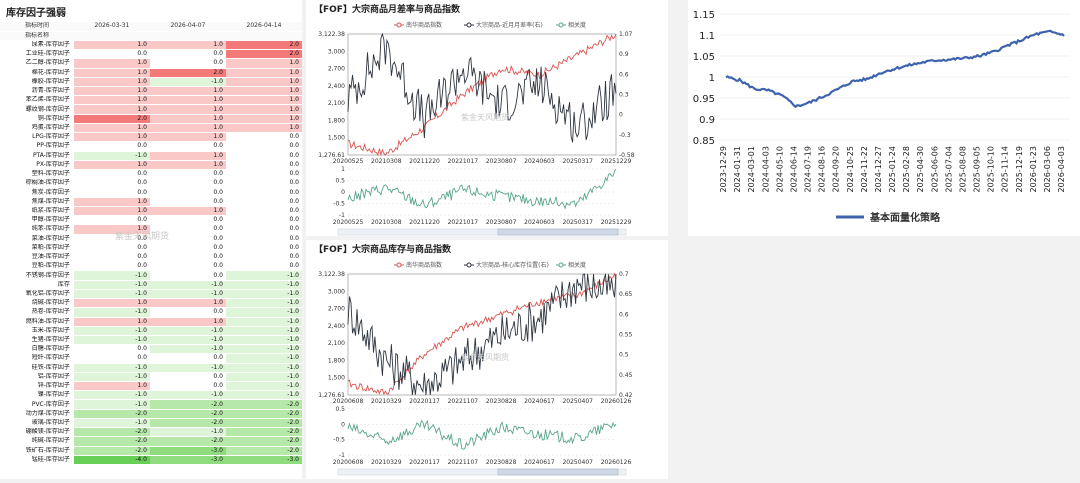 This screenshot has height=483, width=1080. What do you see at coordinates (151, 460) in the screenshot?
I see `table-row: 锰硅-库存因子 -4.0 -3.0 -3.0` at bounding box center [151, 460].